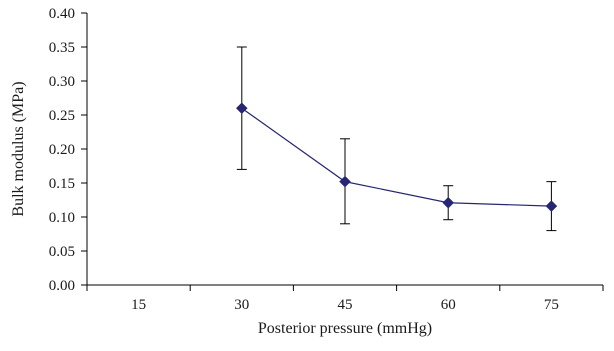 Image resolution: width=614 pixels, height=351 pixels. I want to click on series-line, so click(396, 157).